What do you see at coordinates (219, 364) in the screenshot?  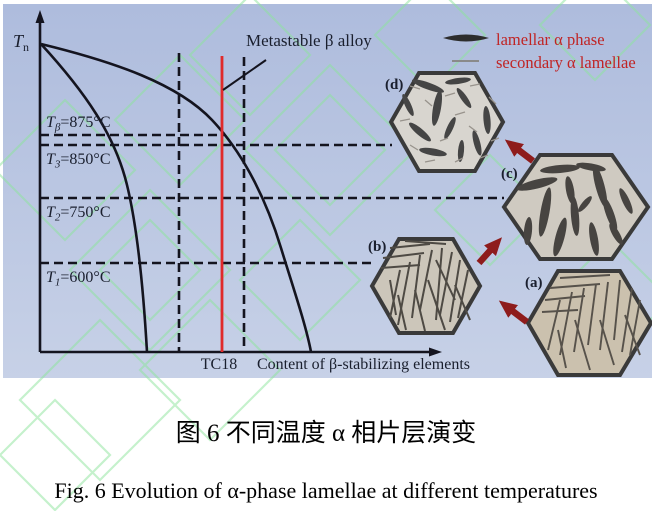 I see `tc18-tick-label: TC18` at bounding box center [219, 364].